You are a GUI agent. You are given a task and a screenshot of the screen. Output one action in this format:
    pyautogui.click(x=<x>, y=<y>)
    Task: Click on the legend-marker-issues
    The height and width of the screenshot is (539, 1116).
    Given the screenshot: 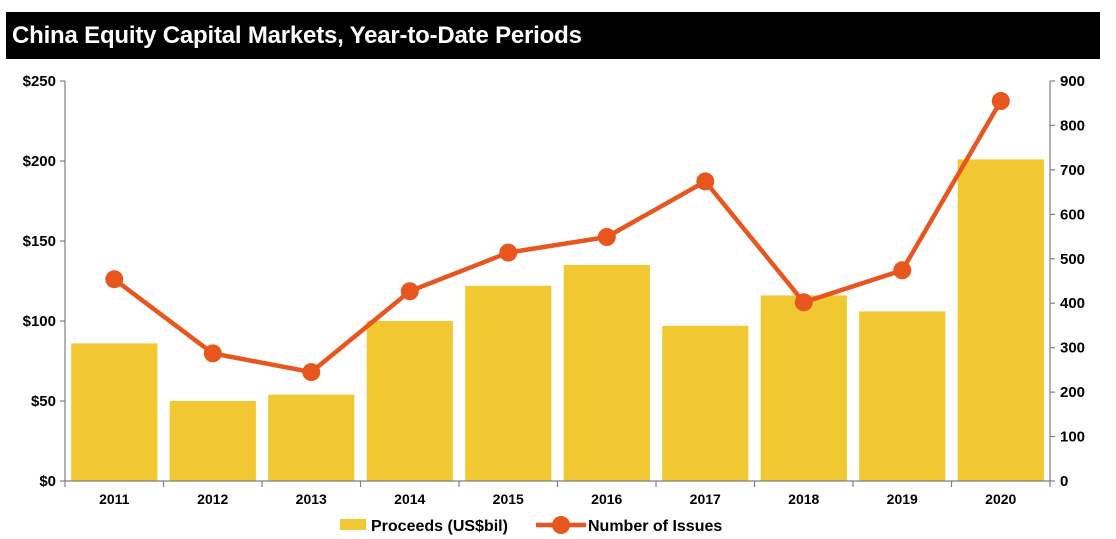 What is the action you would take?
    pyautogui.click(x=561, y=525)
    